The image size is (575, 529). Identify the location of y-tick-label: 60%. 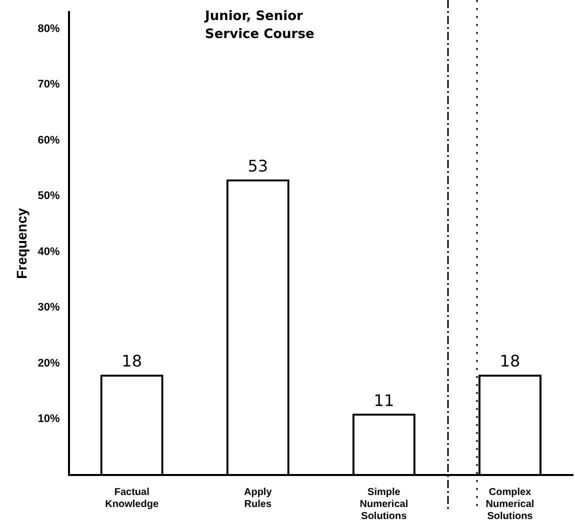
(49, 140).